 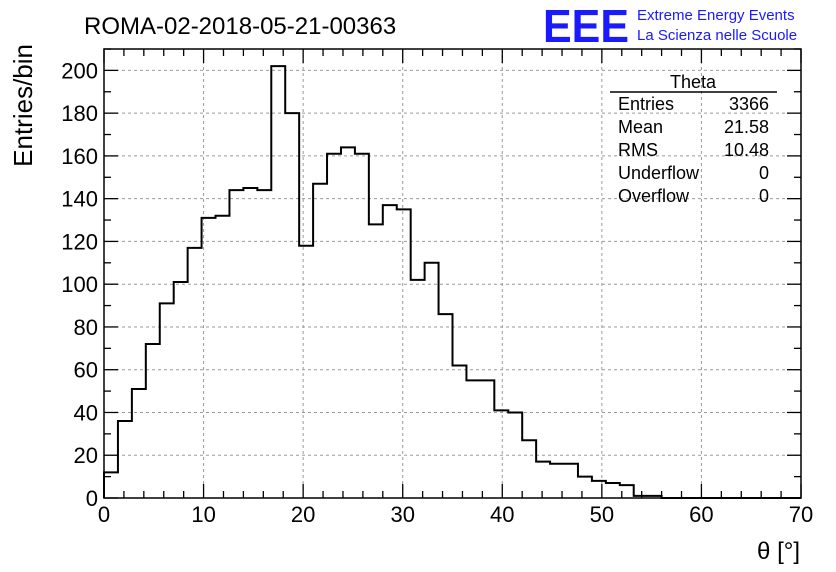 What do you see at coordinates (86, 412) in the screenshot?
I see `y-tick-label: 40` at bounding box center [86, 412].